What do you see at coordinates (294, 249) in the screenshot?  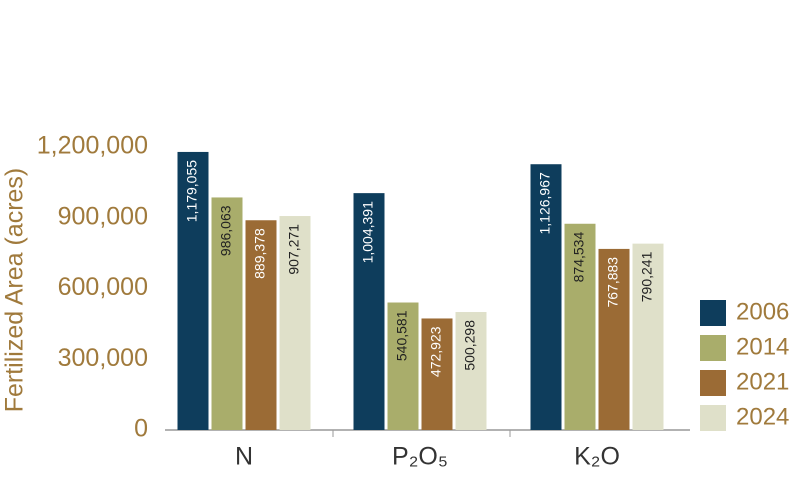 I see `value-label: 907,271` at bounding box center [294, 249].